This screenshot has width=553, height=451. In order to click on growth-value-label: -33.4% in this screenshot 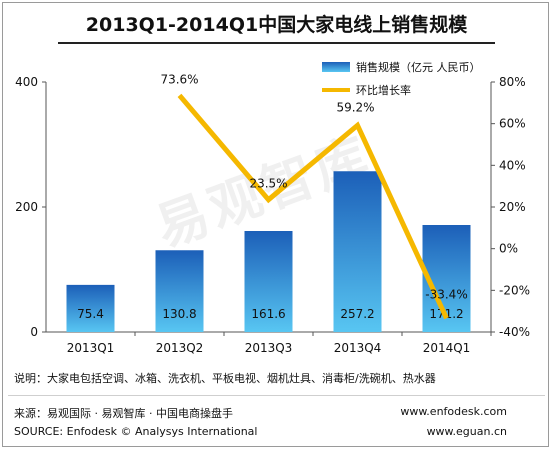, I will do `click(446, 294)`.